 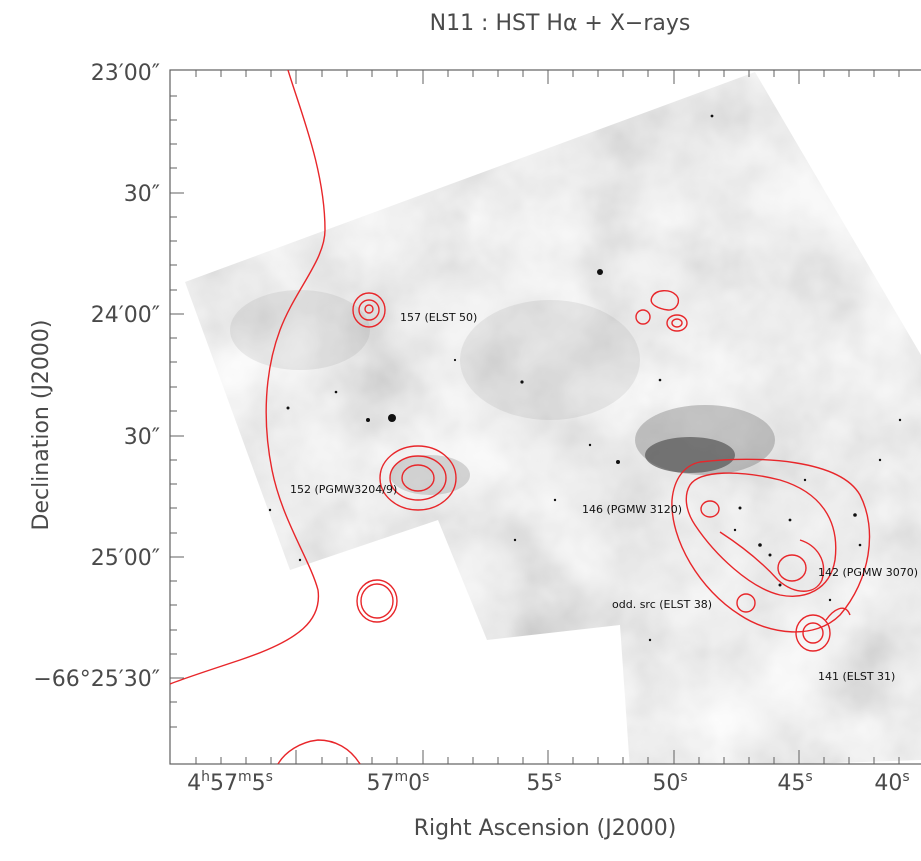 What do you see at coordinates (248, 377) in the screenshot?
I see `contour-large-arc` at bounding box center [248, 377].